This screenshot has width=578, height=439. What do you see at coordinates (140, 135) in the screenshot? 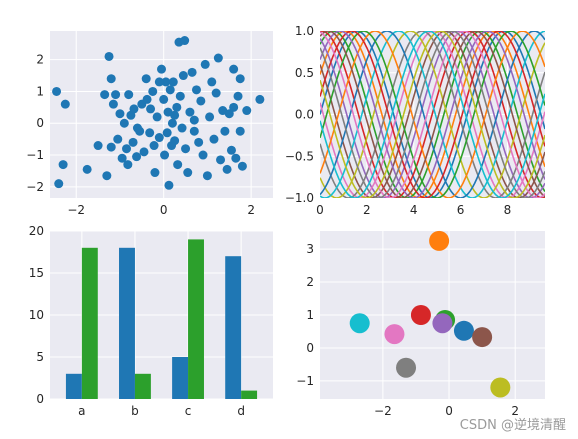
I see `tick-labels: −2 0 2 −2 −1 0 1 2` at bounding box center [140, 135].